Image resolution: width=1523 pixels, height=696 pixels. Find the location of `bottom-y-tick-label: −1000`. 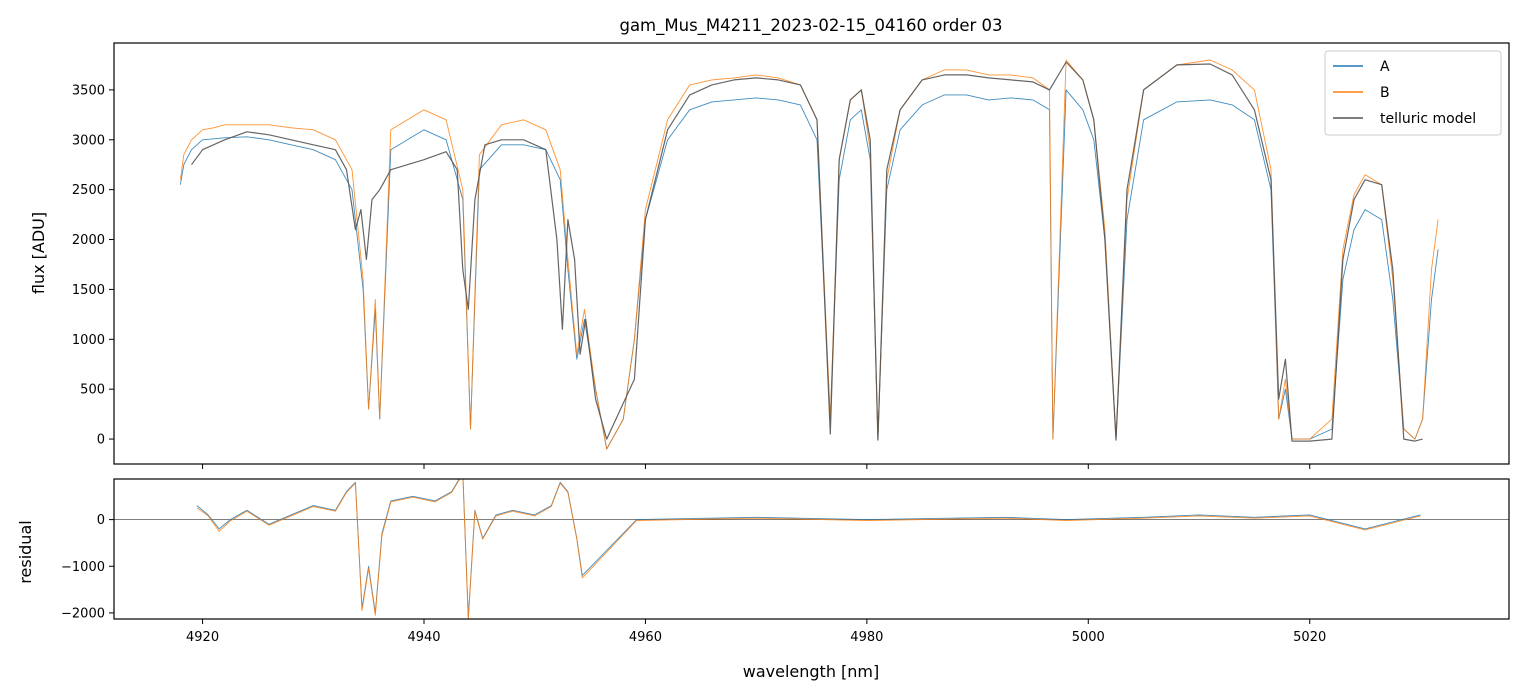

bottom-y-tick-label: −1000 is located at coordinates (83, 567).